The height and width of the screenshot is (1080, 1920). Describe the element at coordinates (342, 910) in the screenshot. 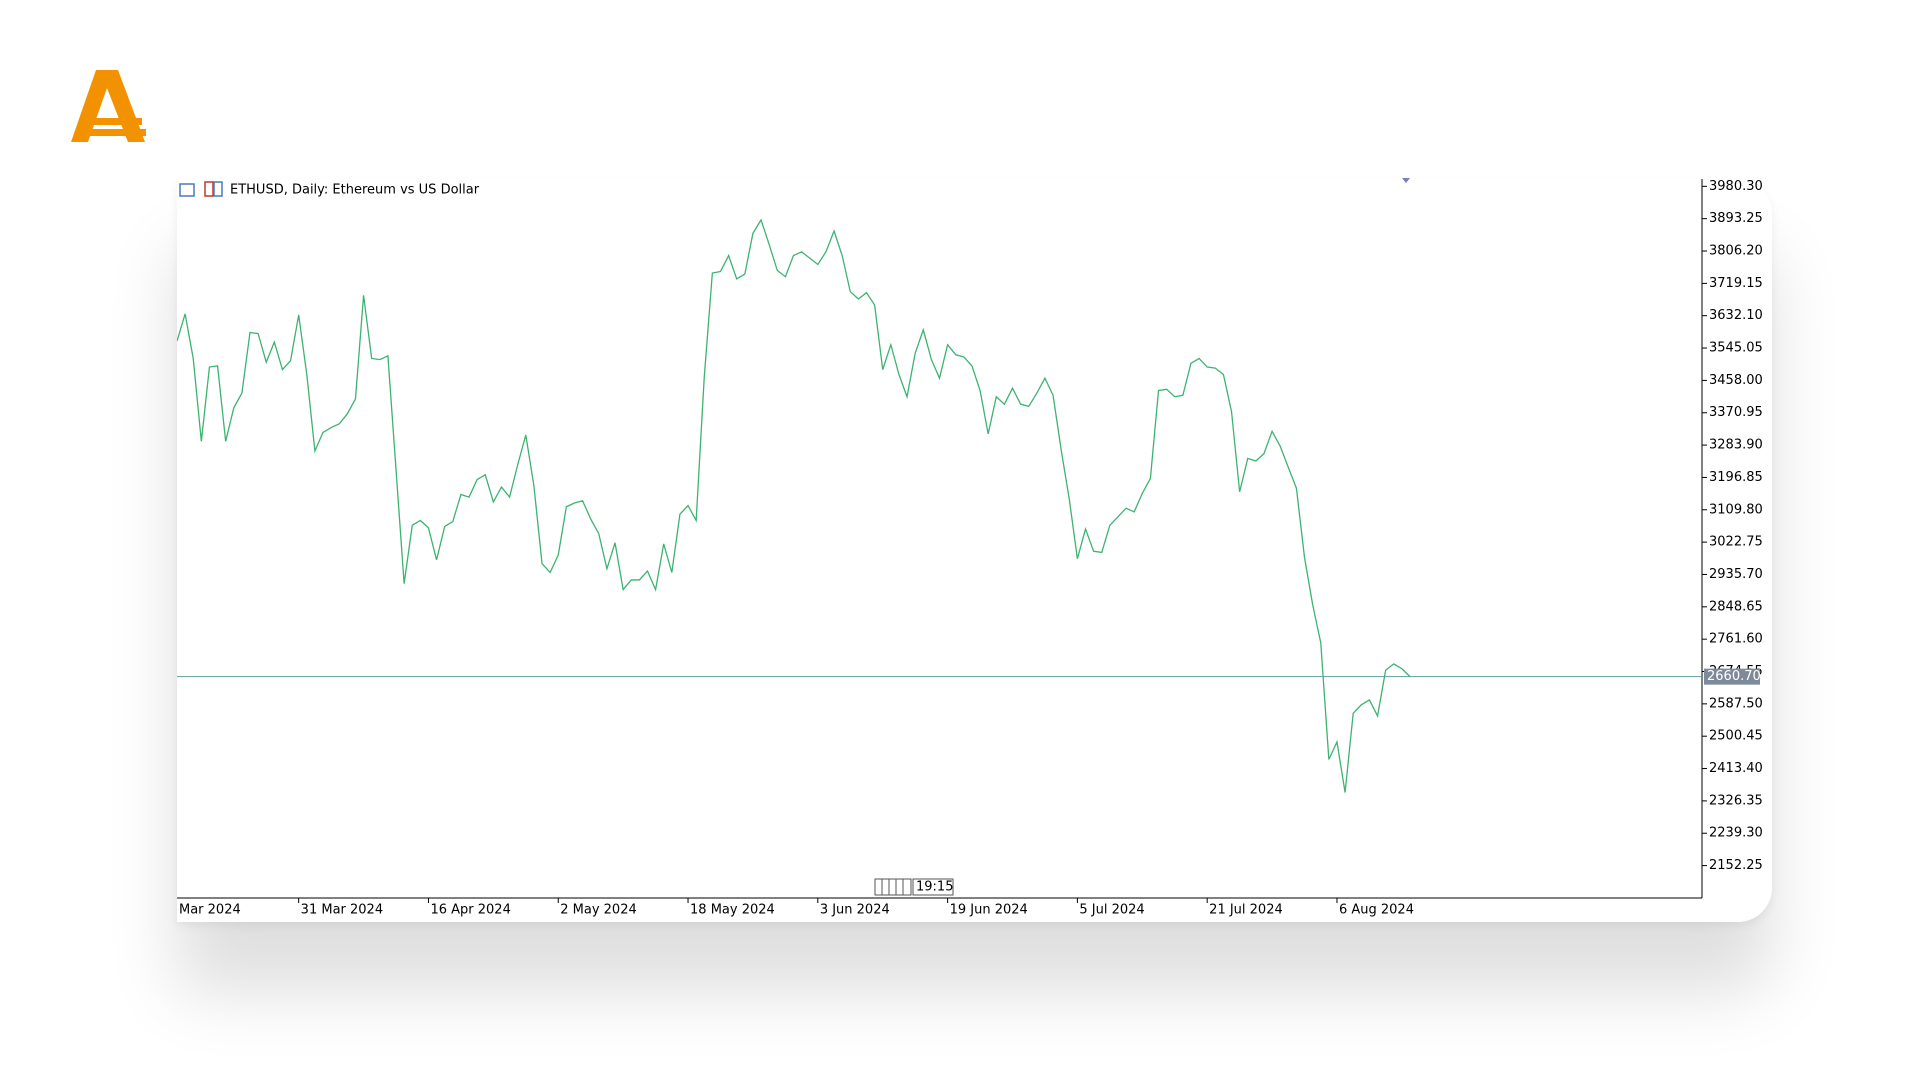

I see `x-tick-label: 31 Mar 2024` at that location.